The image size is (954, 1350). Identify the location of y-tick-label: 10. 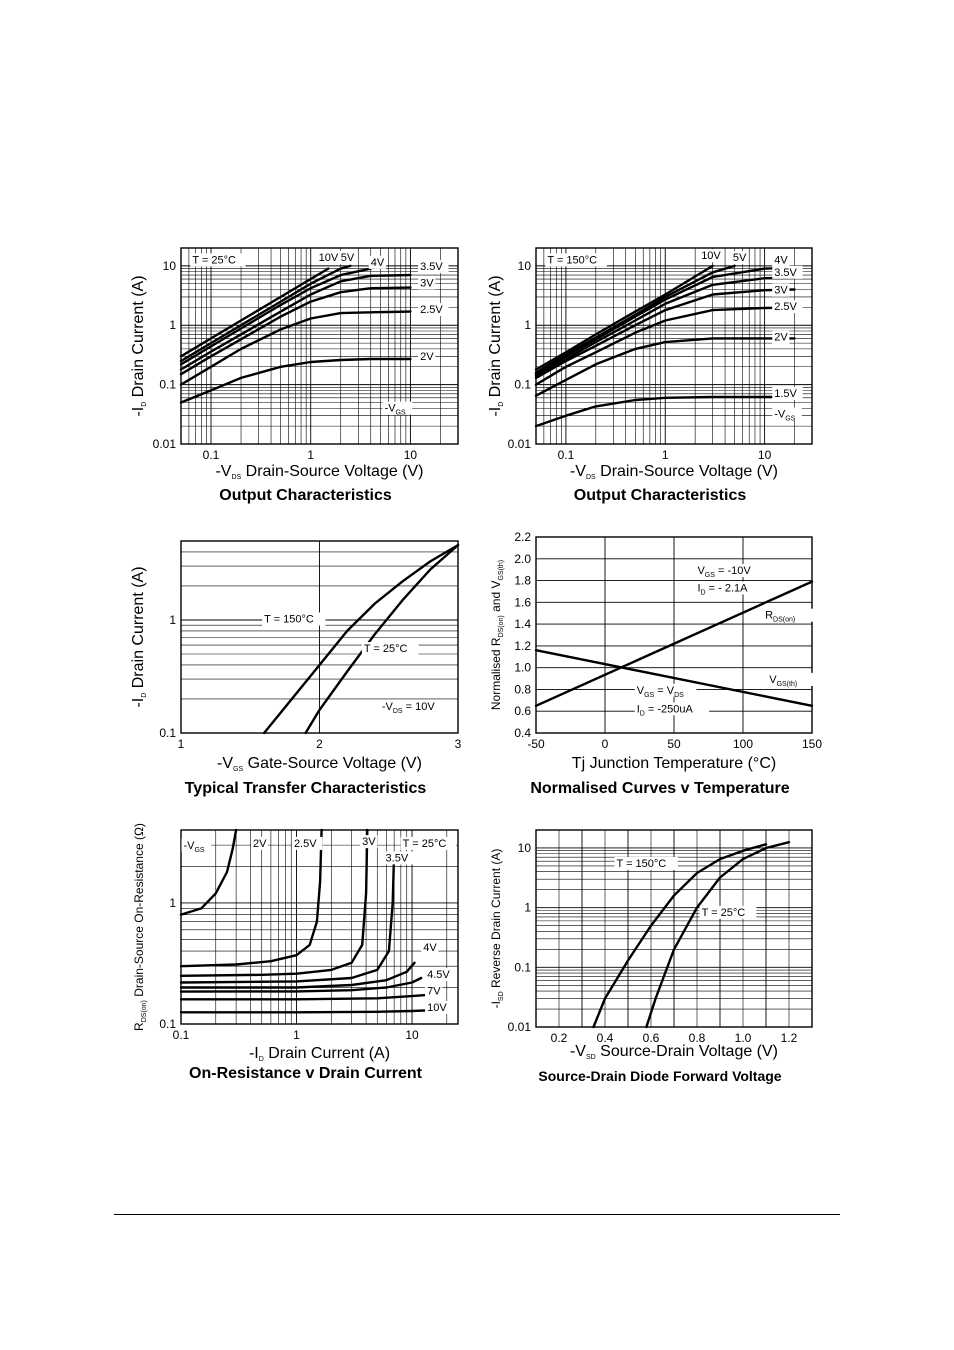
(525, 266).